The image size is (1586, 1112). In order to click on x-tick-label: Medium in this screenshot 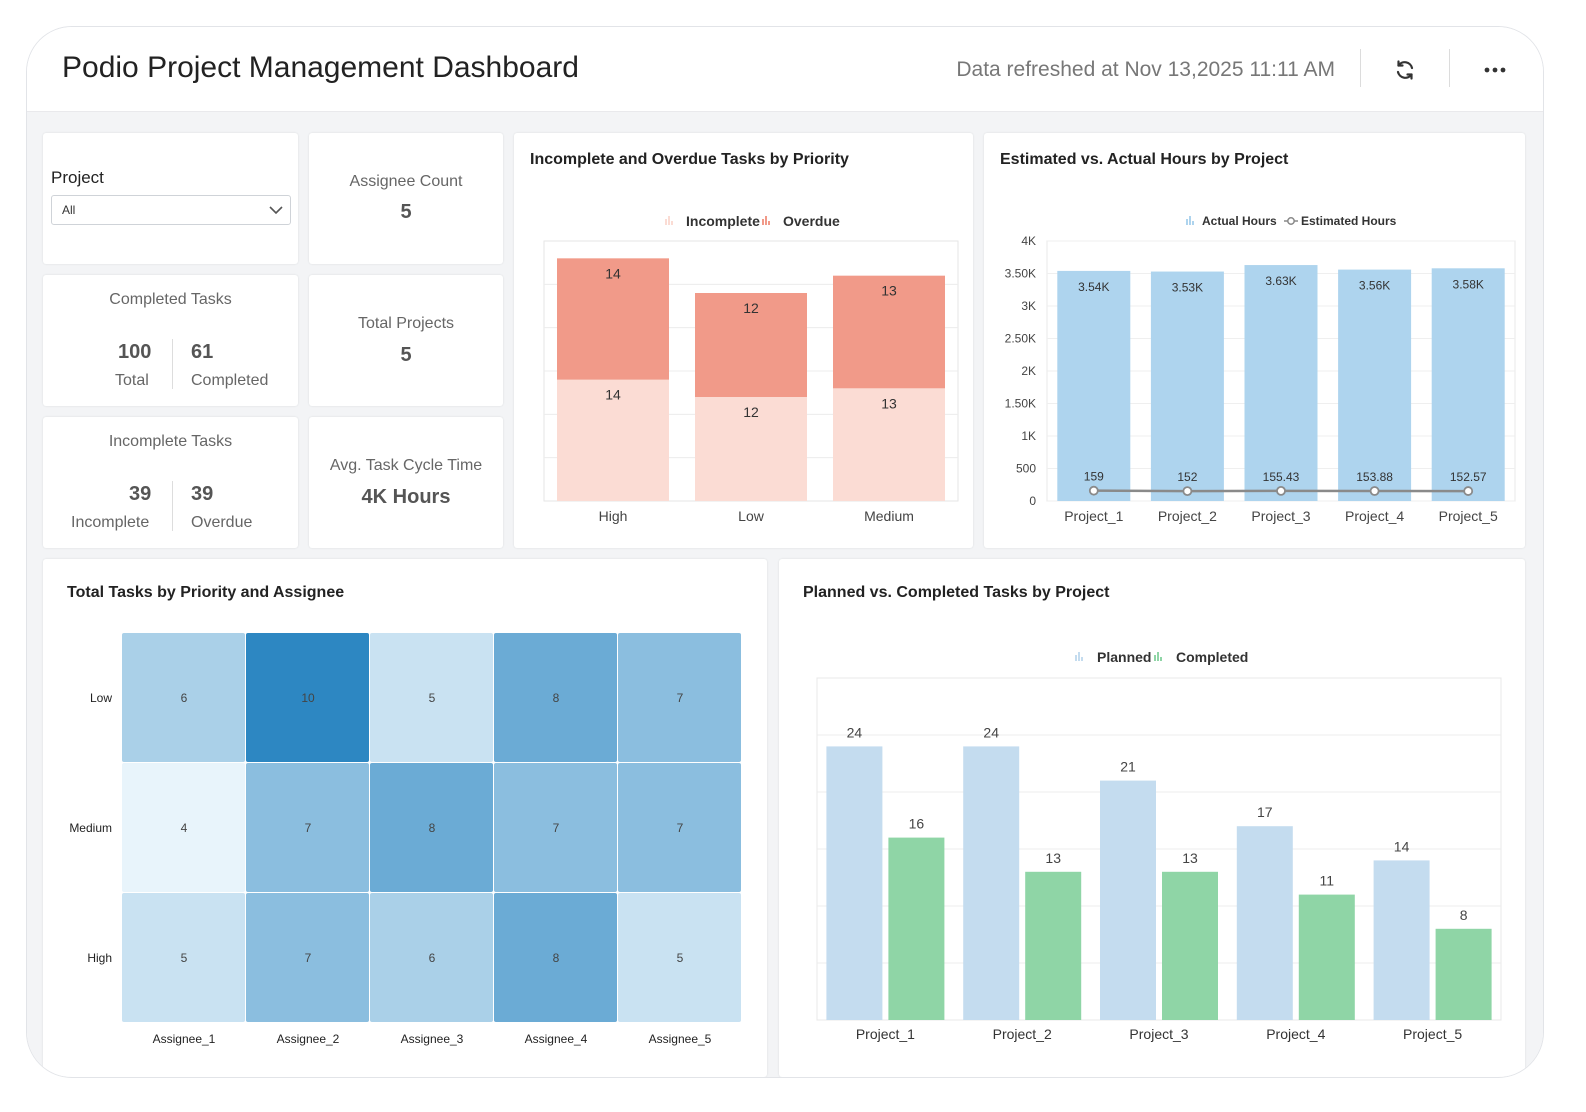, I will do `click(889, 516)`.